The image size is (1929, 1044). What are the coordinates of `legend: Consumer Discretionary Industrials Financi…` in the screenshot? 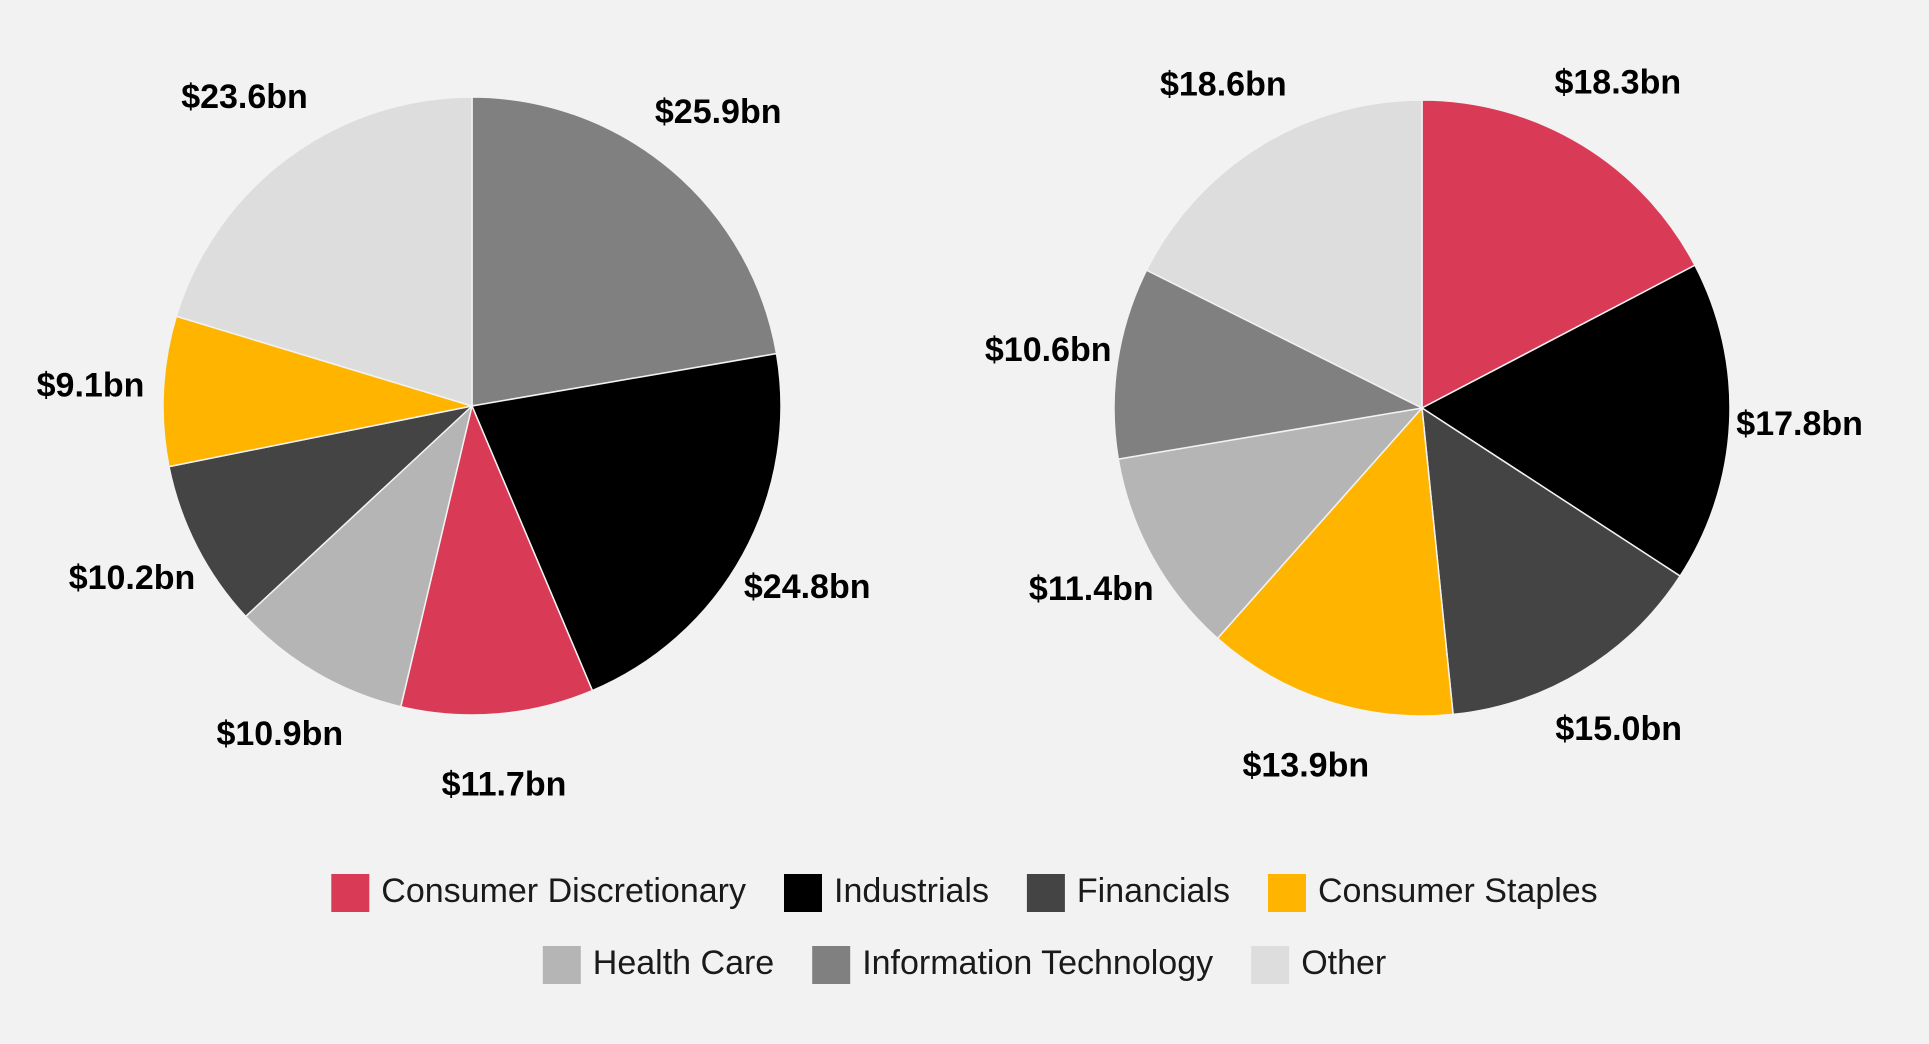 It's located at (964, 928).